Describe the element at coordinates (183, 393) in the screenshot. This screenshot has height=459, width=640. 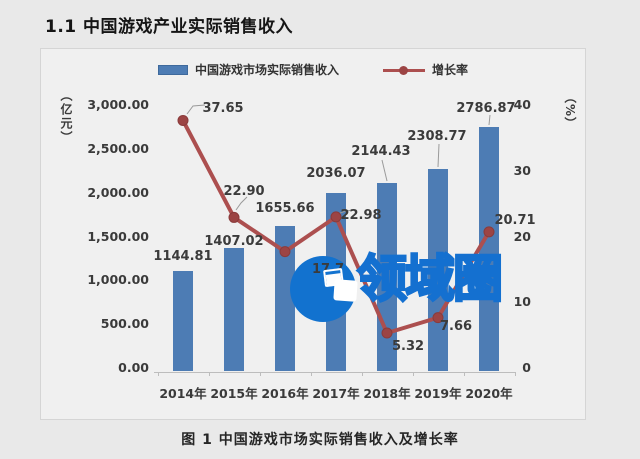
I see `x-axis-category-label: 2014年` at that location.